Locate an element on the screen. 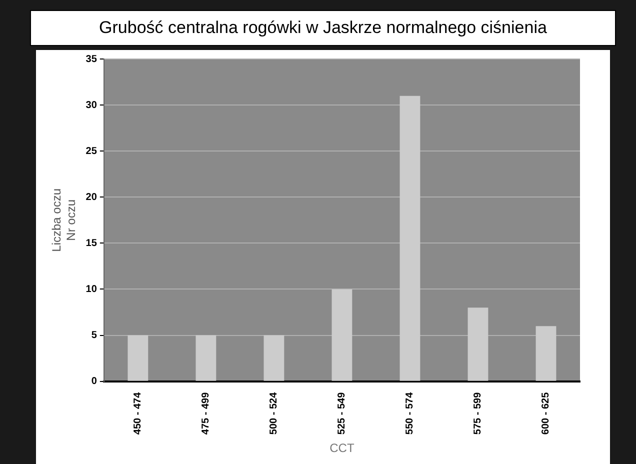 This screenshot has width=636, height=464. y-tick-label: 0 is located at coordinates (94, 382).